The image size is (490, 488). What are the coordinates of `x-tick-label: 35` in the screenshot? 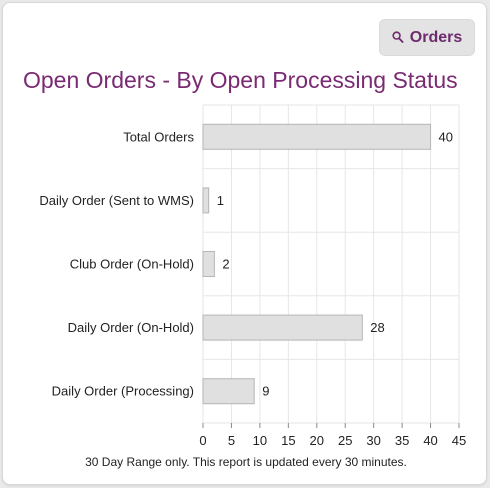 It's located at (402, 440).